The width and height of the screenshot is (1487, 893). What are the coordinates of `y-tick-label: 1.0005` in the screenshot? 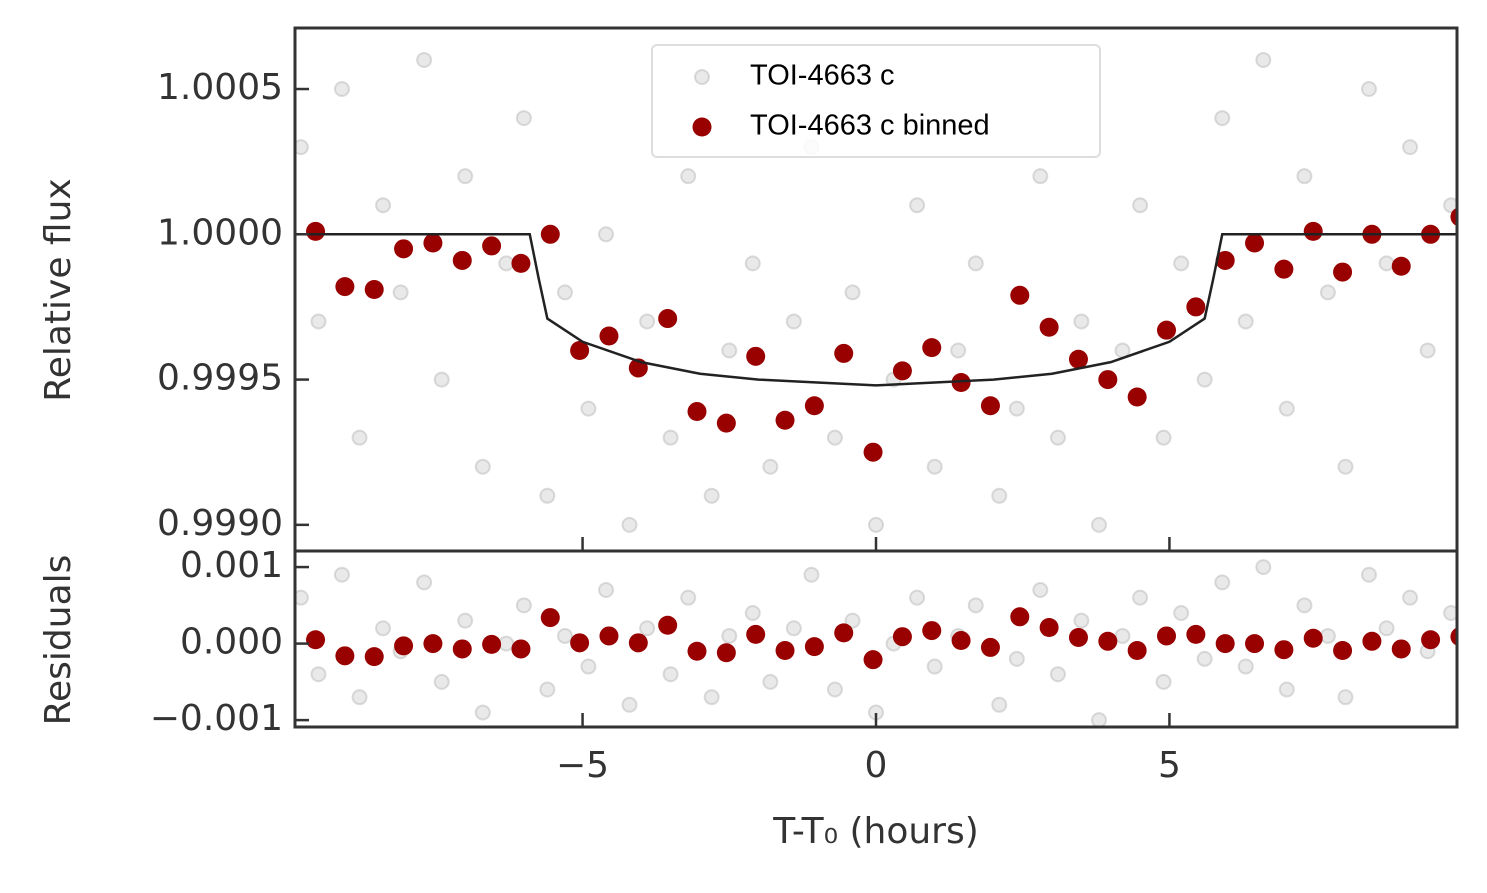 It's located at (220, 87).